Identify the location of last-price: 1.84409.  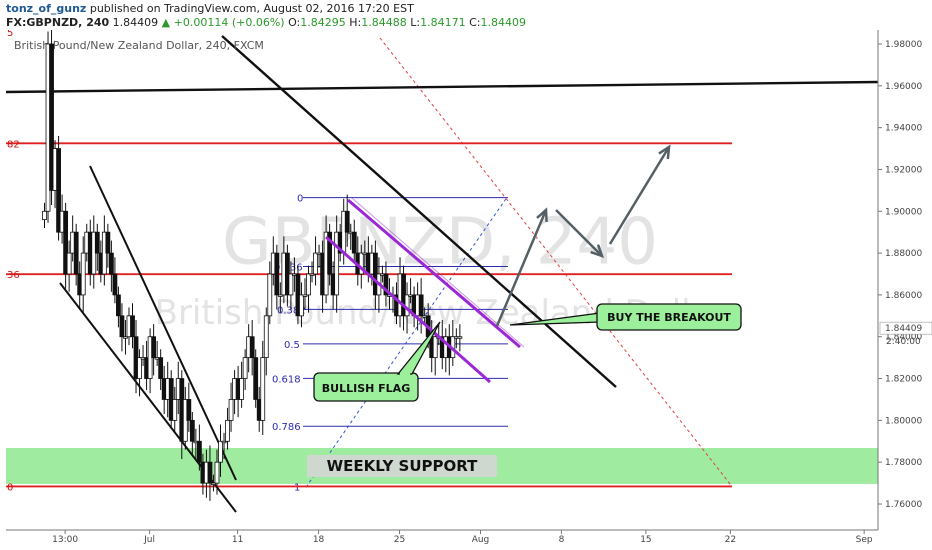
(135, 22).